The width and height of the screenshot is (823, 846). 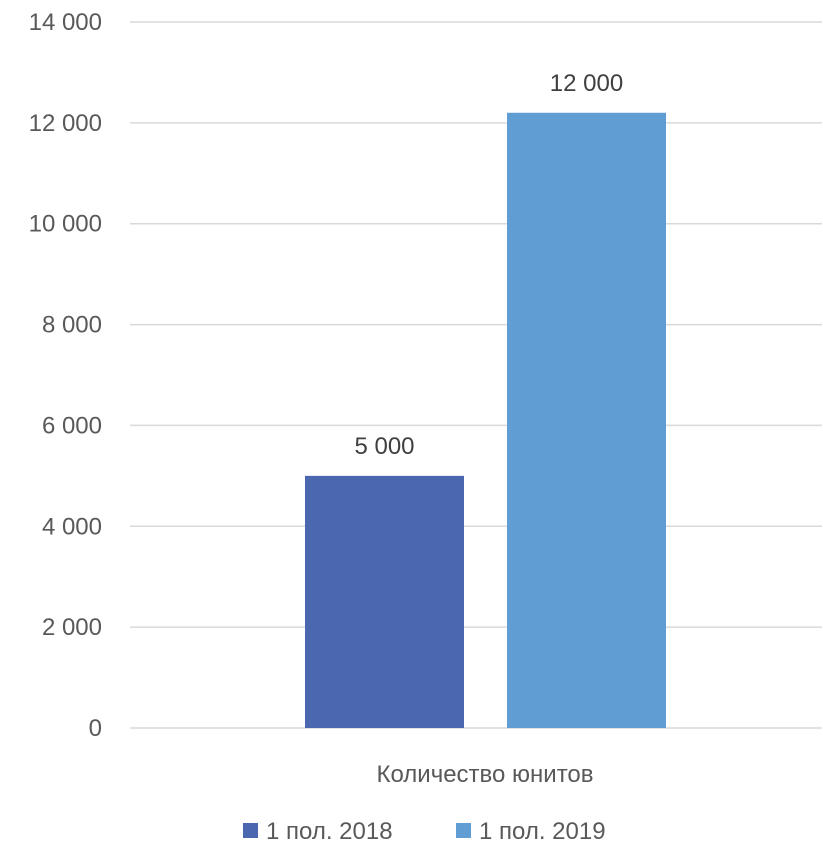 I want to click on legend-label: 1 пол. 2019, so click(x=542, y=831).